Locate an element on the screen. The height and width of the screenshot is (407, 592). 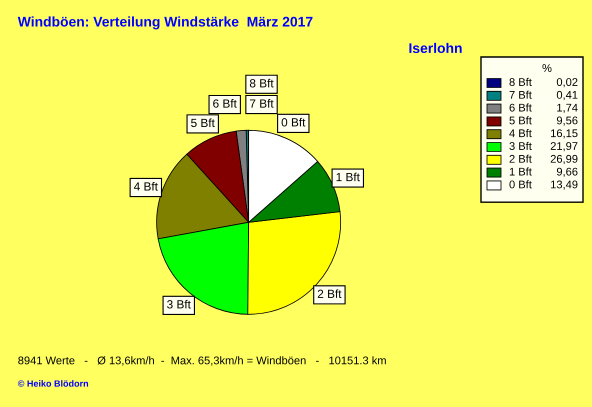
slice-label: 3 Bft is located at coordinates (179, 304).